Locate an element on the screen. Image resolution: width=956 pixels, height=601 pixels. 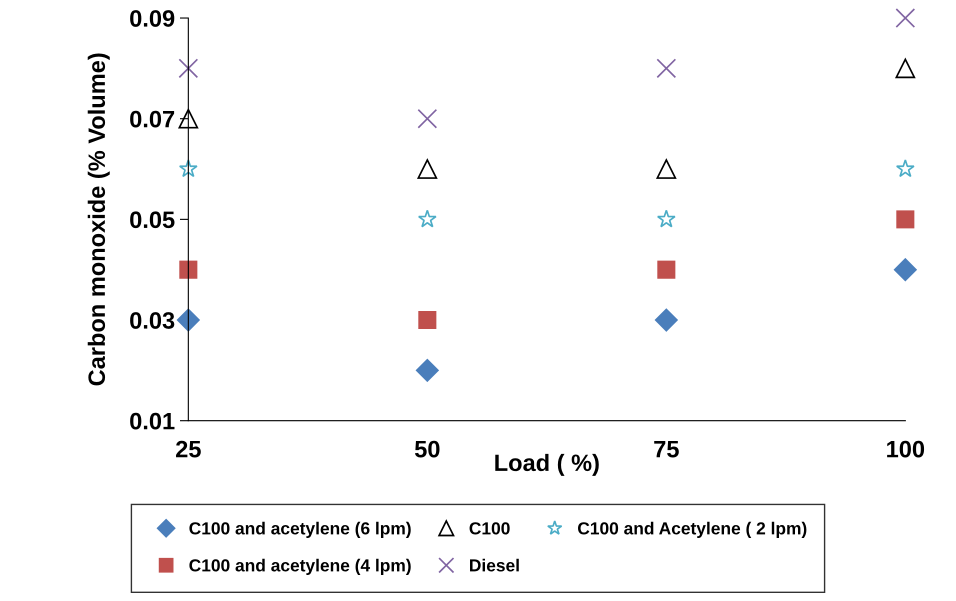
x-tick-label: 50 is located at coordinates (427, 449).